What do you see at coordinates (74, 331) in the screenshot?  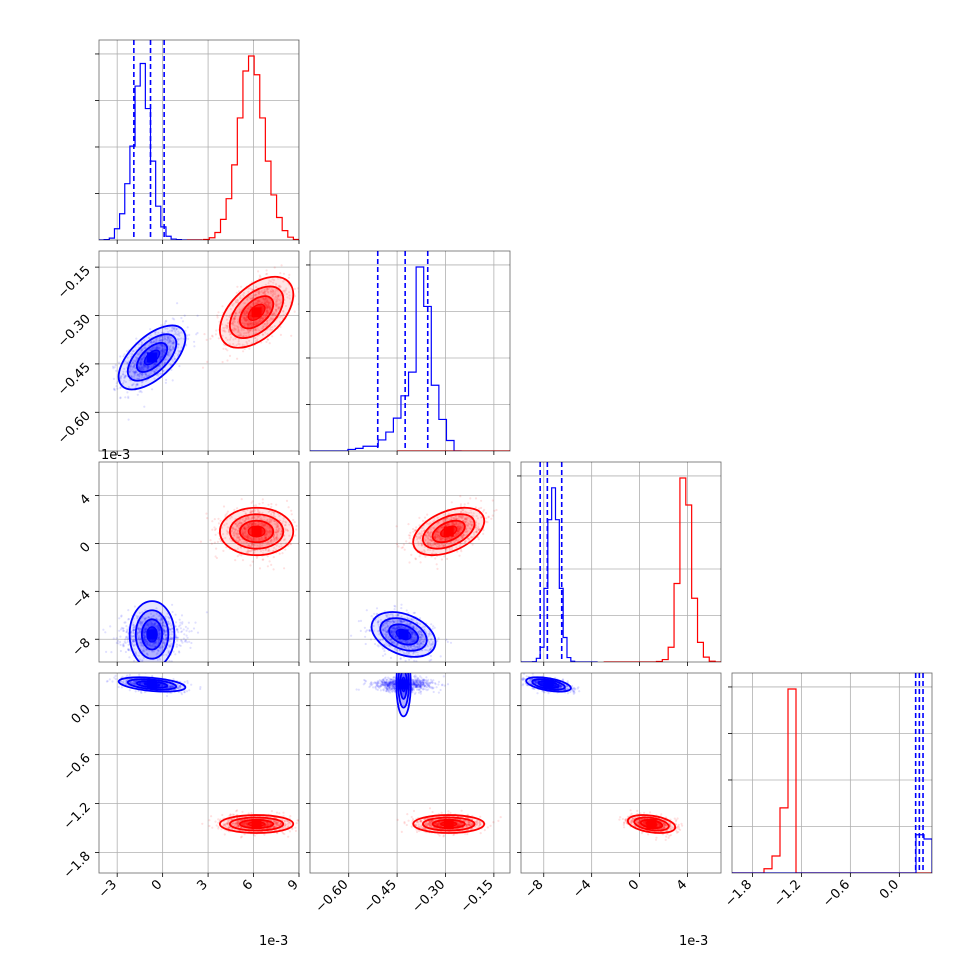 I see `y-tick-label: −0.30` at bounding box center [74, 331].